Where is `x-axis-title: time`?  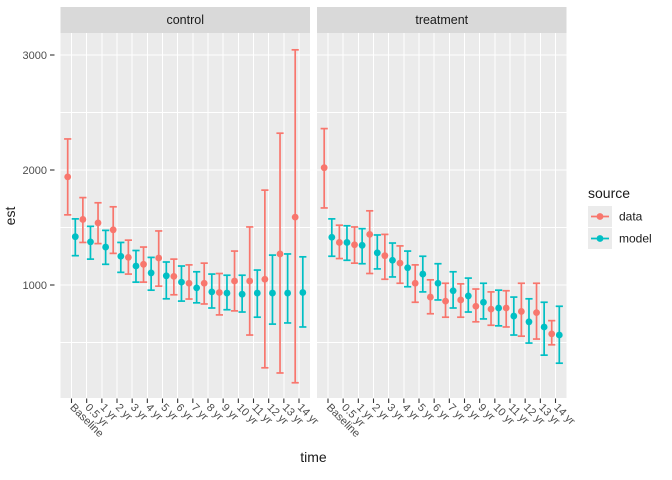
x-axis-title: time is located at coordinates (313, 457).